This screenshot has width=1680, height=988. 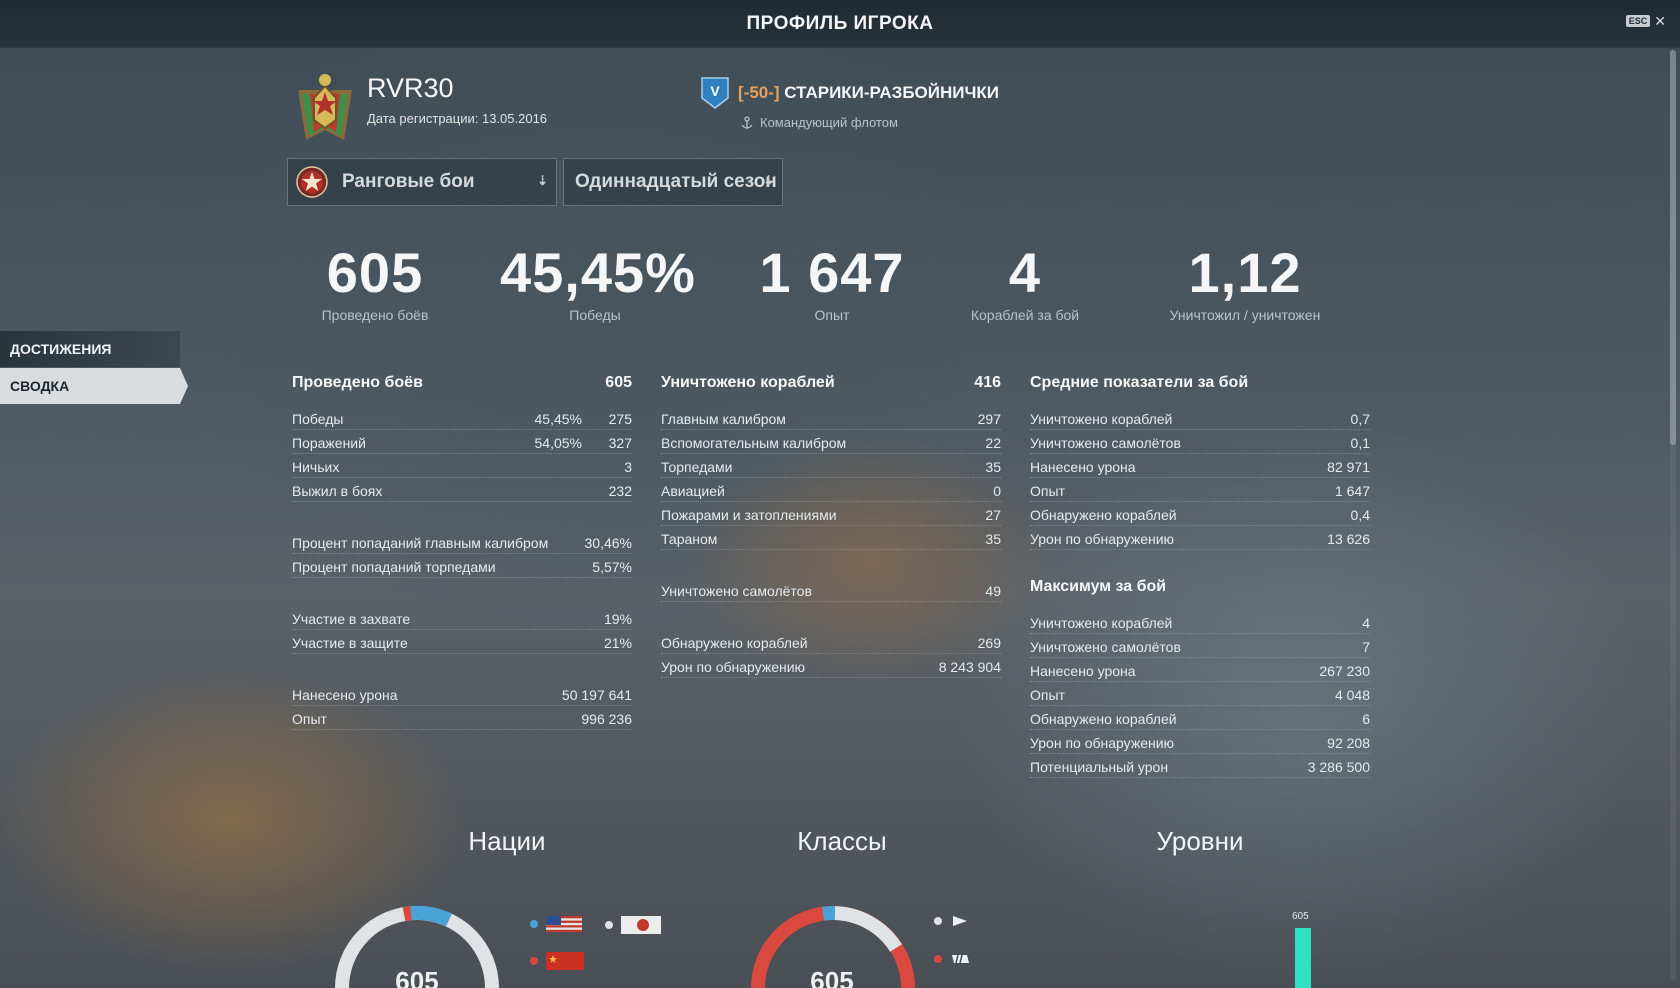 I want to click on row-label: Пожарами и затоплениями, so click(x=749, y=515).